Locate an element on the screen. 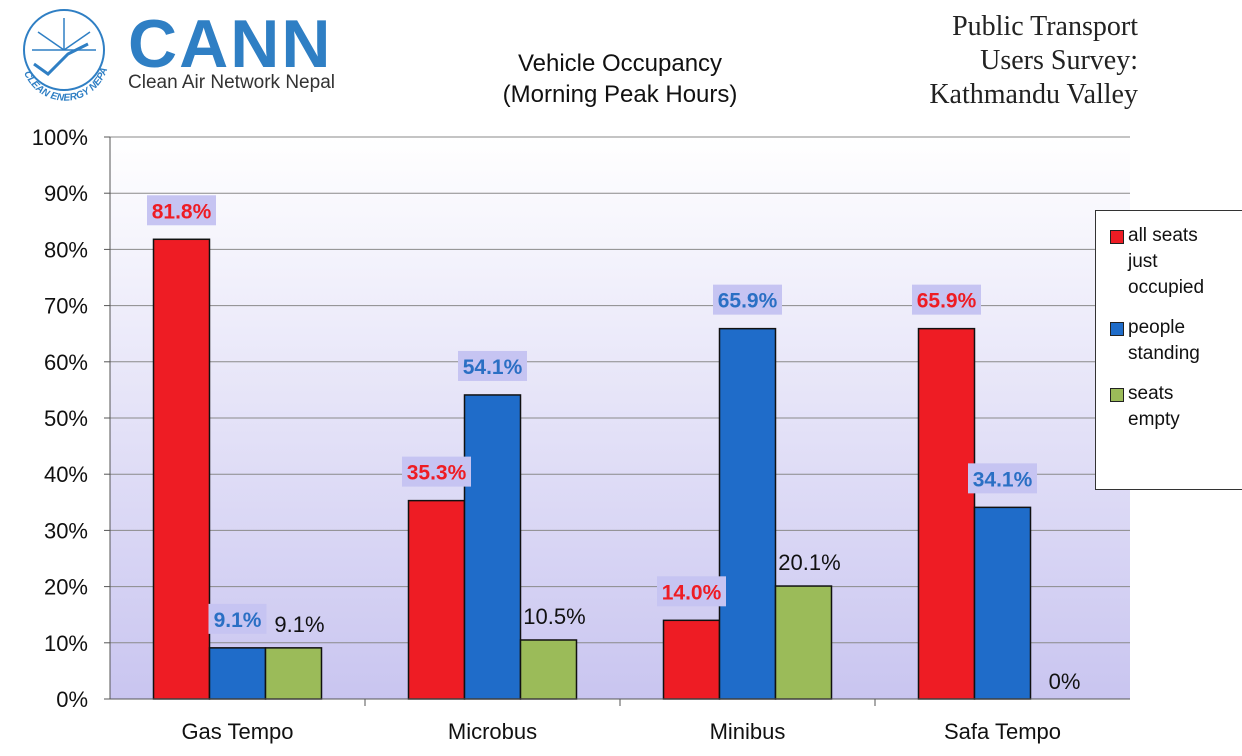  y-tick-label: 10% is located at coordinates (66, 643).